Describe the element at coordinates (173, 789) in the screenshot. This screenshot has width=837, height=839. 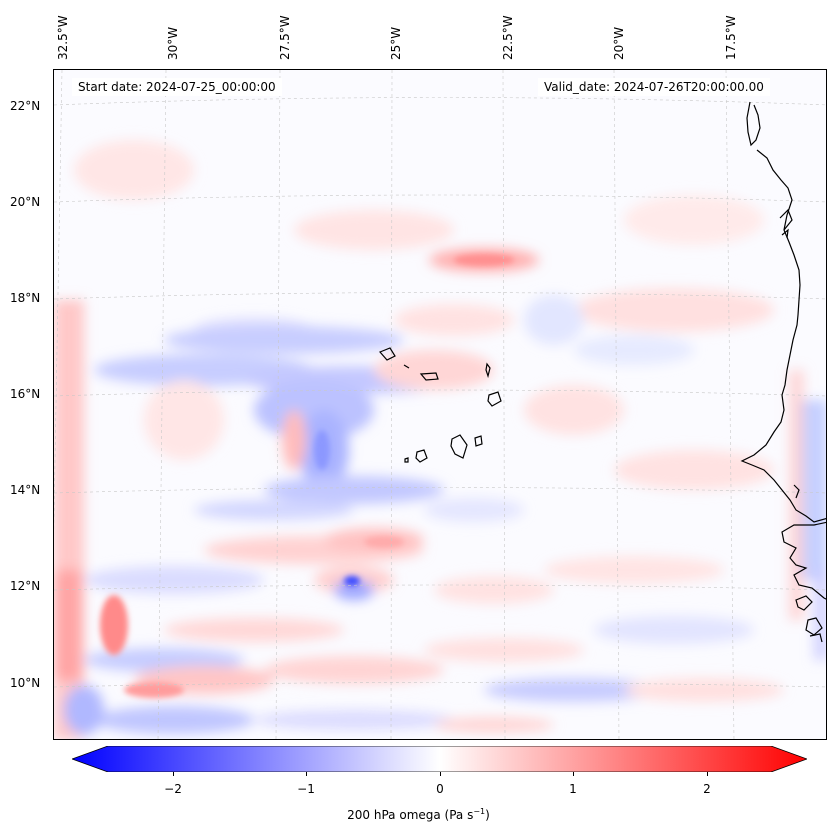
I see `colorbar-tick-label: −2` at that location.